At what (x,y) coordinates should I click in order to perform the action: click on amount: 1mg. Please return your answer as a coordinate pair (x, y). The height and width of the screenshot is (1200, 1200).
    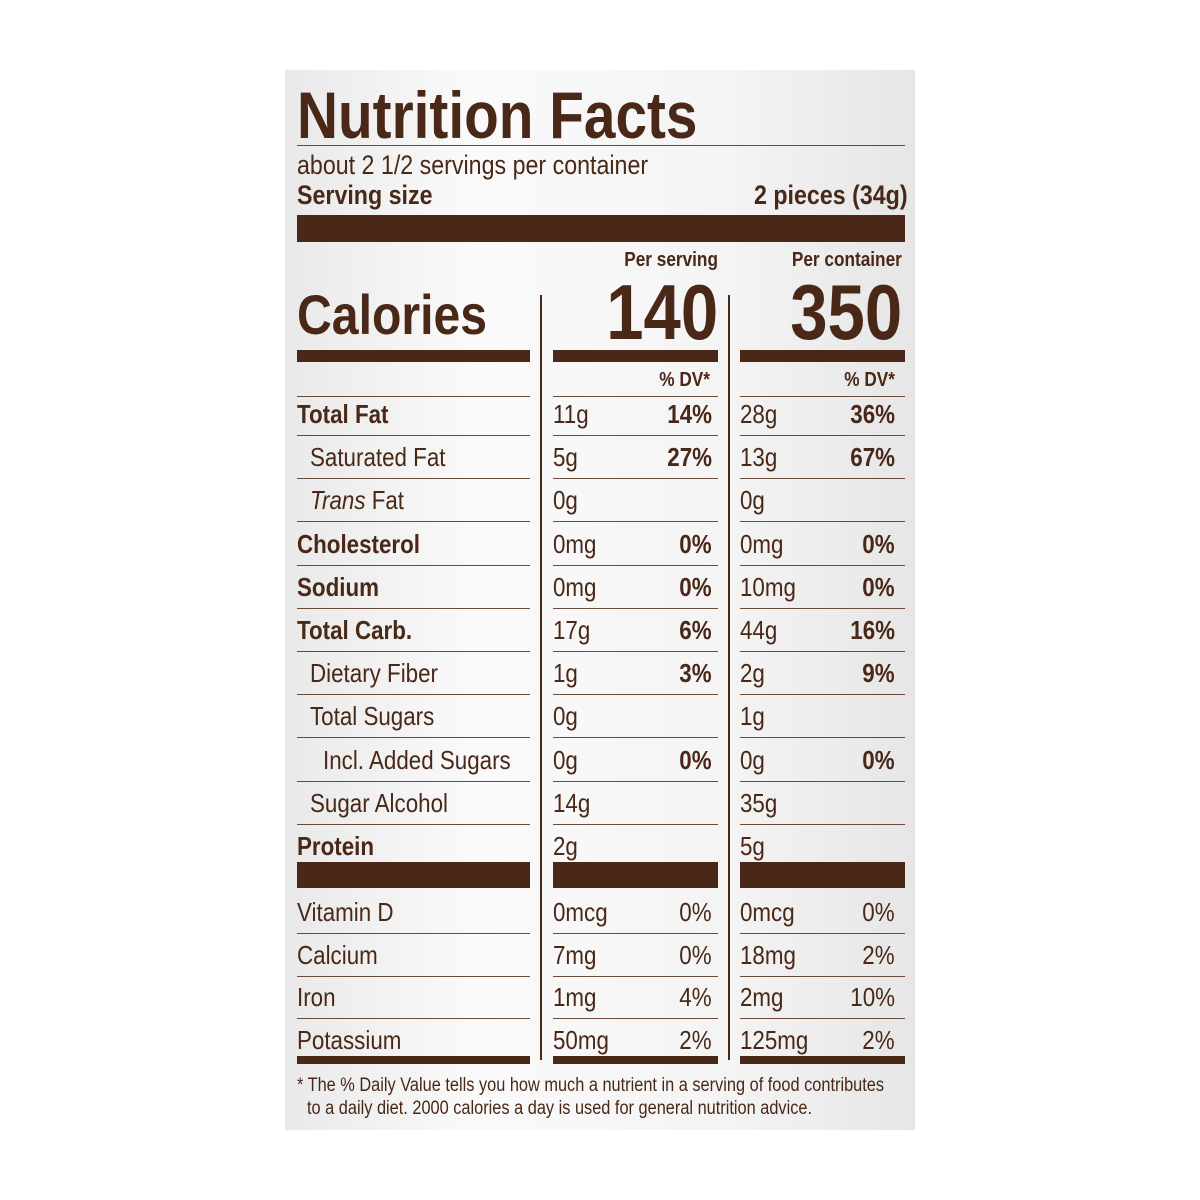
    Looking at the image, I should click on (575, 997).